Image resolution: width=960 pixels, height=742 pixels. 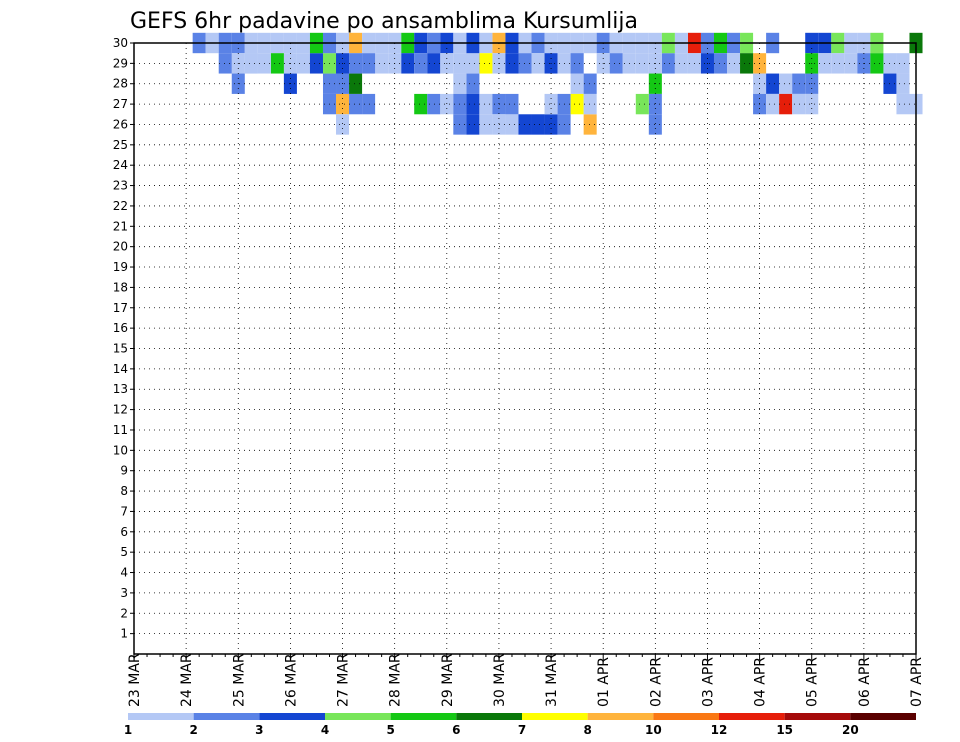 What do you see at coordinates (124, 532) in the screenshot?
I see `y-tick-label: 6` at bounding box center [124, 532].